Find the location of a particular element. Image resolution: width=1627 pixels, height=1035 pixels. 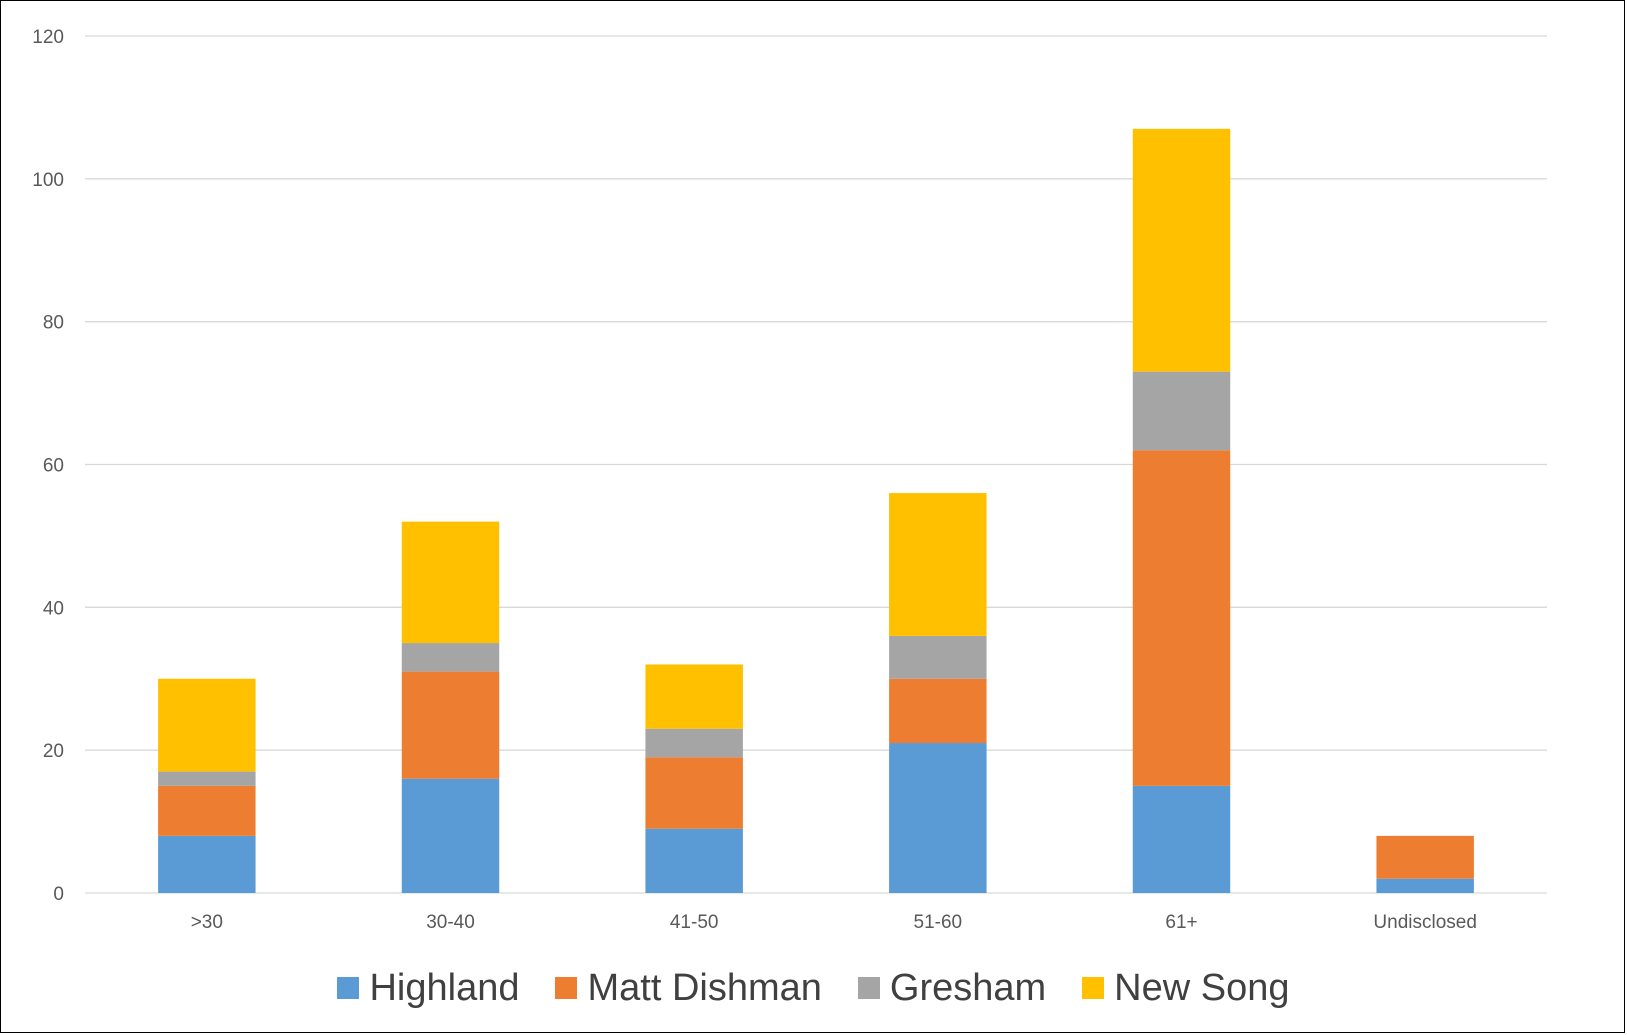

legend: Highland Matt Dishman Gresham New Song is located at coordinates (813, 988).